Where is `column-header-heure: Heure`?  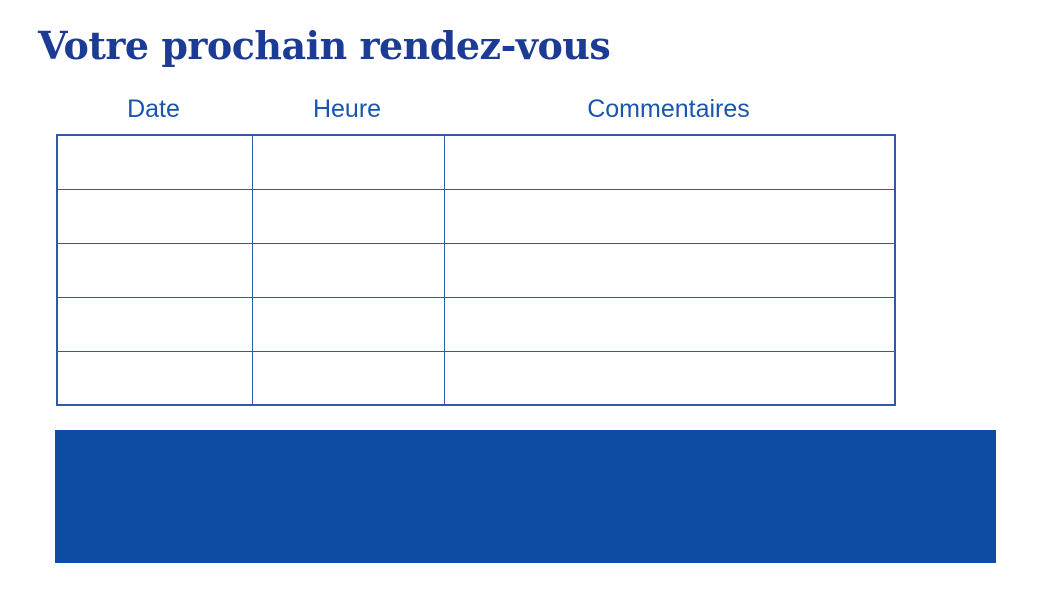 column-header-heure: Heure is located at coordinates (347, 109).